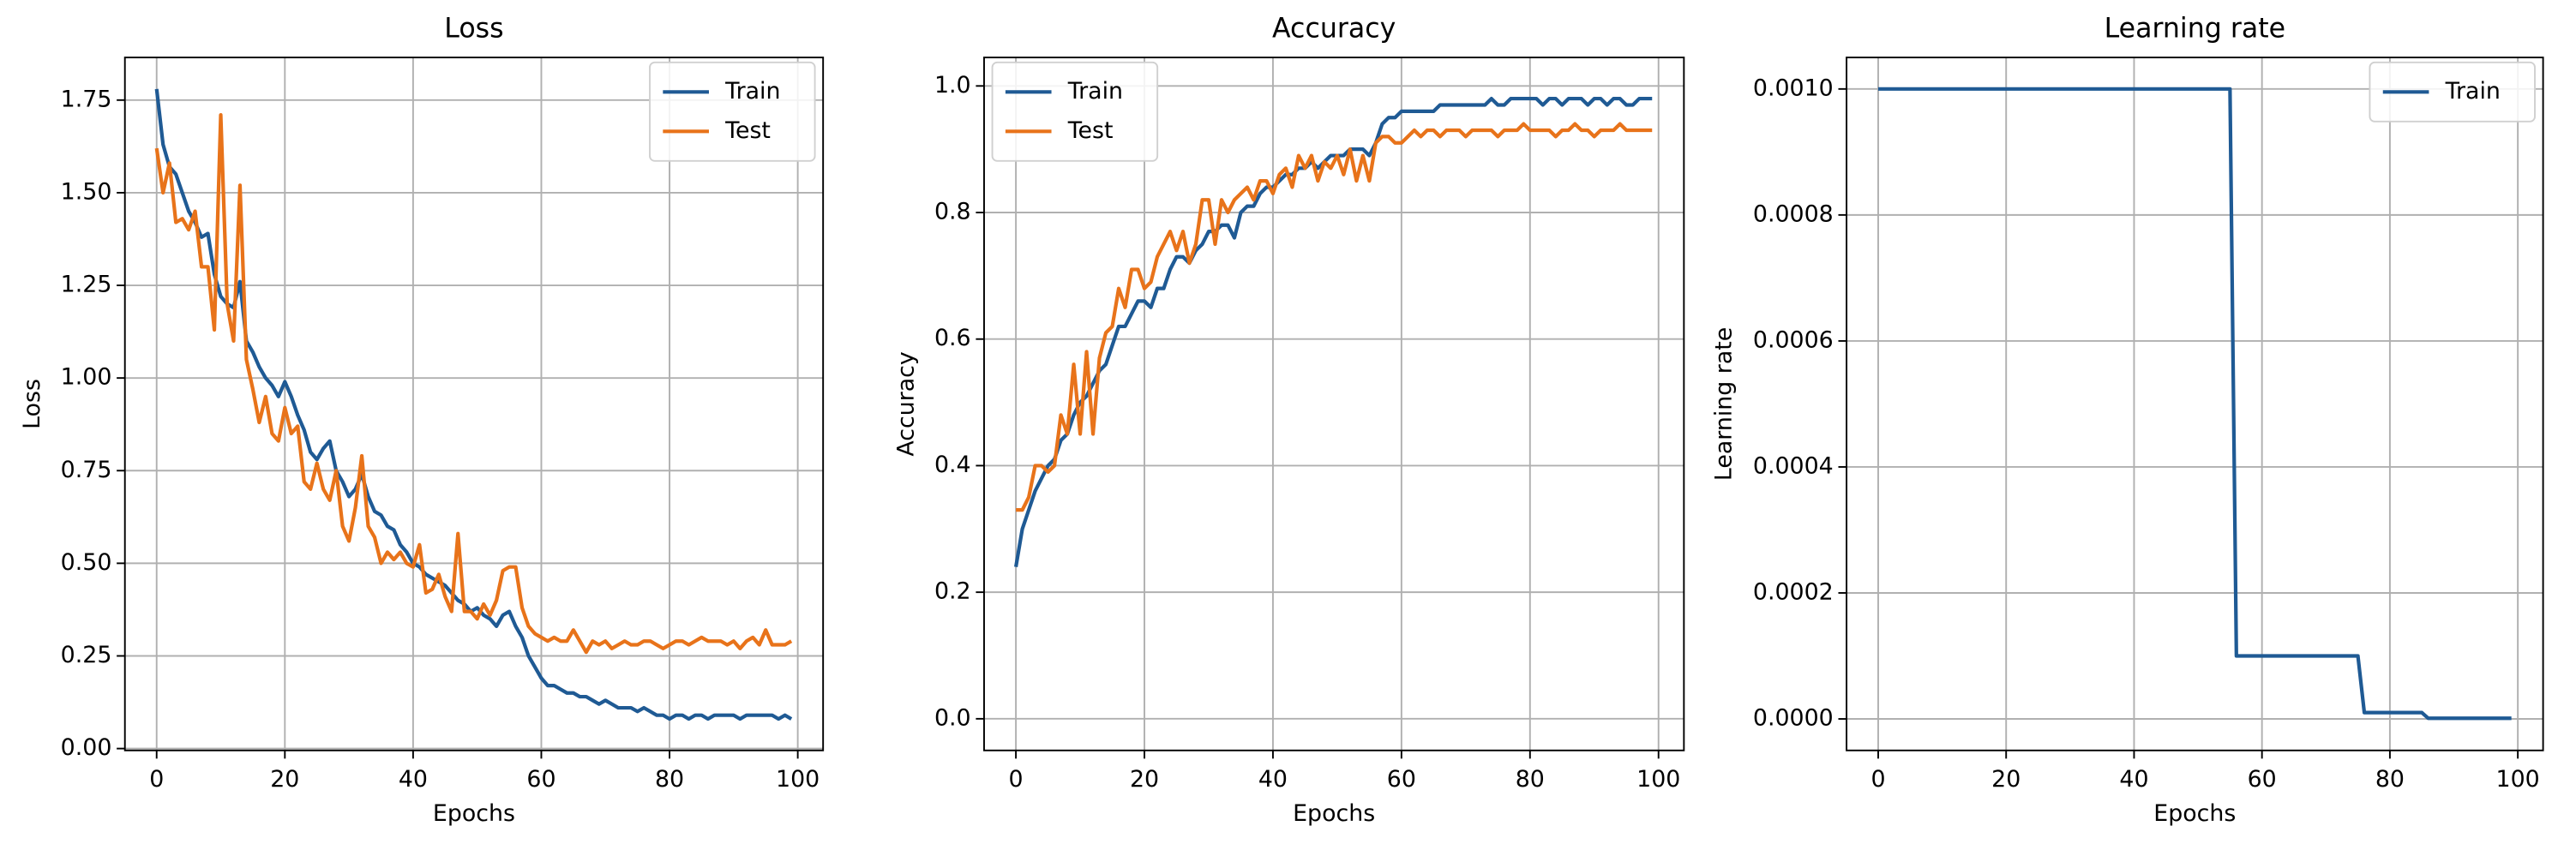 This screenshot has height=856, width=2576. I want to click on y-tick-label: 0.0002, so click(1793, 592).